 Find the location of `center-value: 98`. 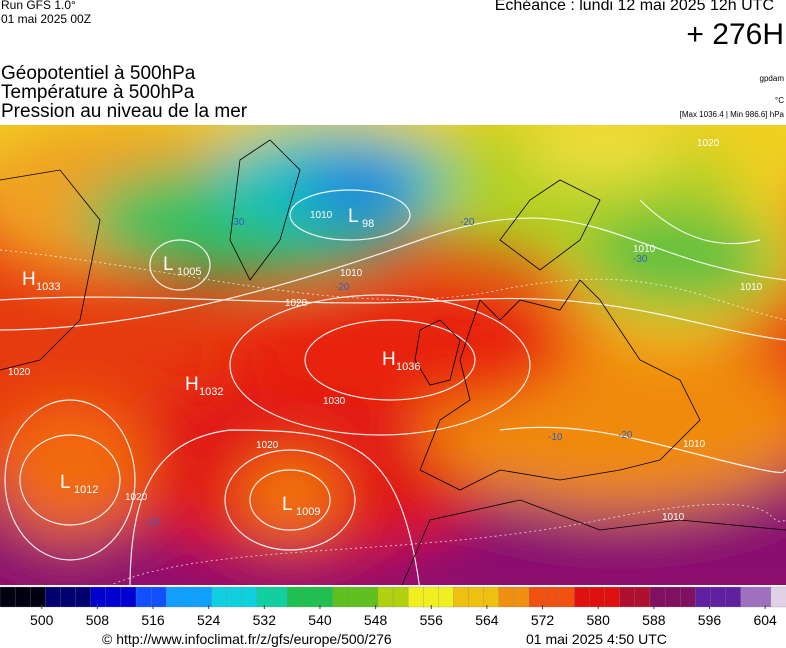

center-value: 98 is located at coordinates (368, 224).